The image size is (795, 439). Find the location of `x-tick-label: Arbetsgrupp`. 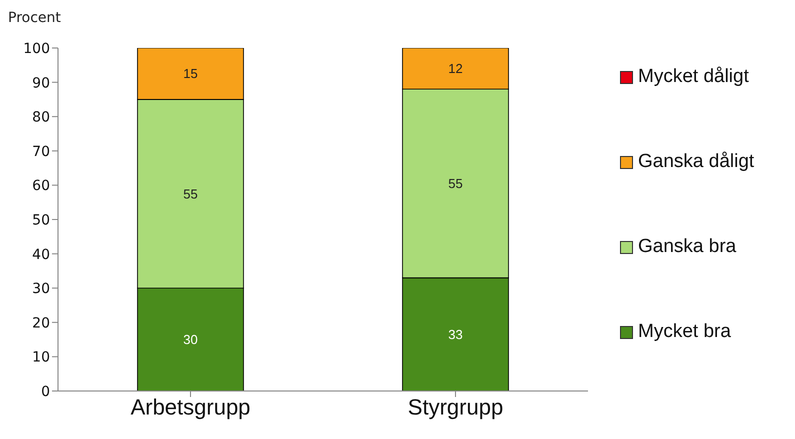

x-tick-label: Arbetsgrupp is located at coordinates (190, 407).